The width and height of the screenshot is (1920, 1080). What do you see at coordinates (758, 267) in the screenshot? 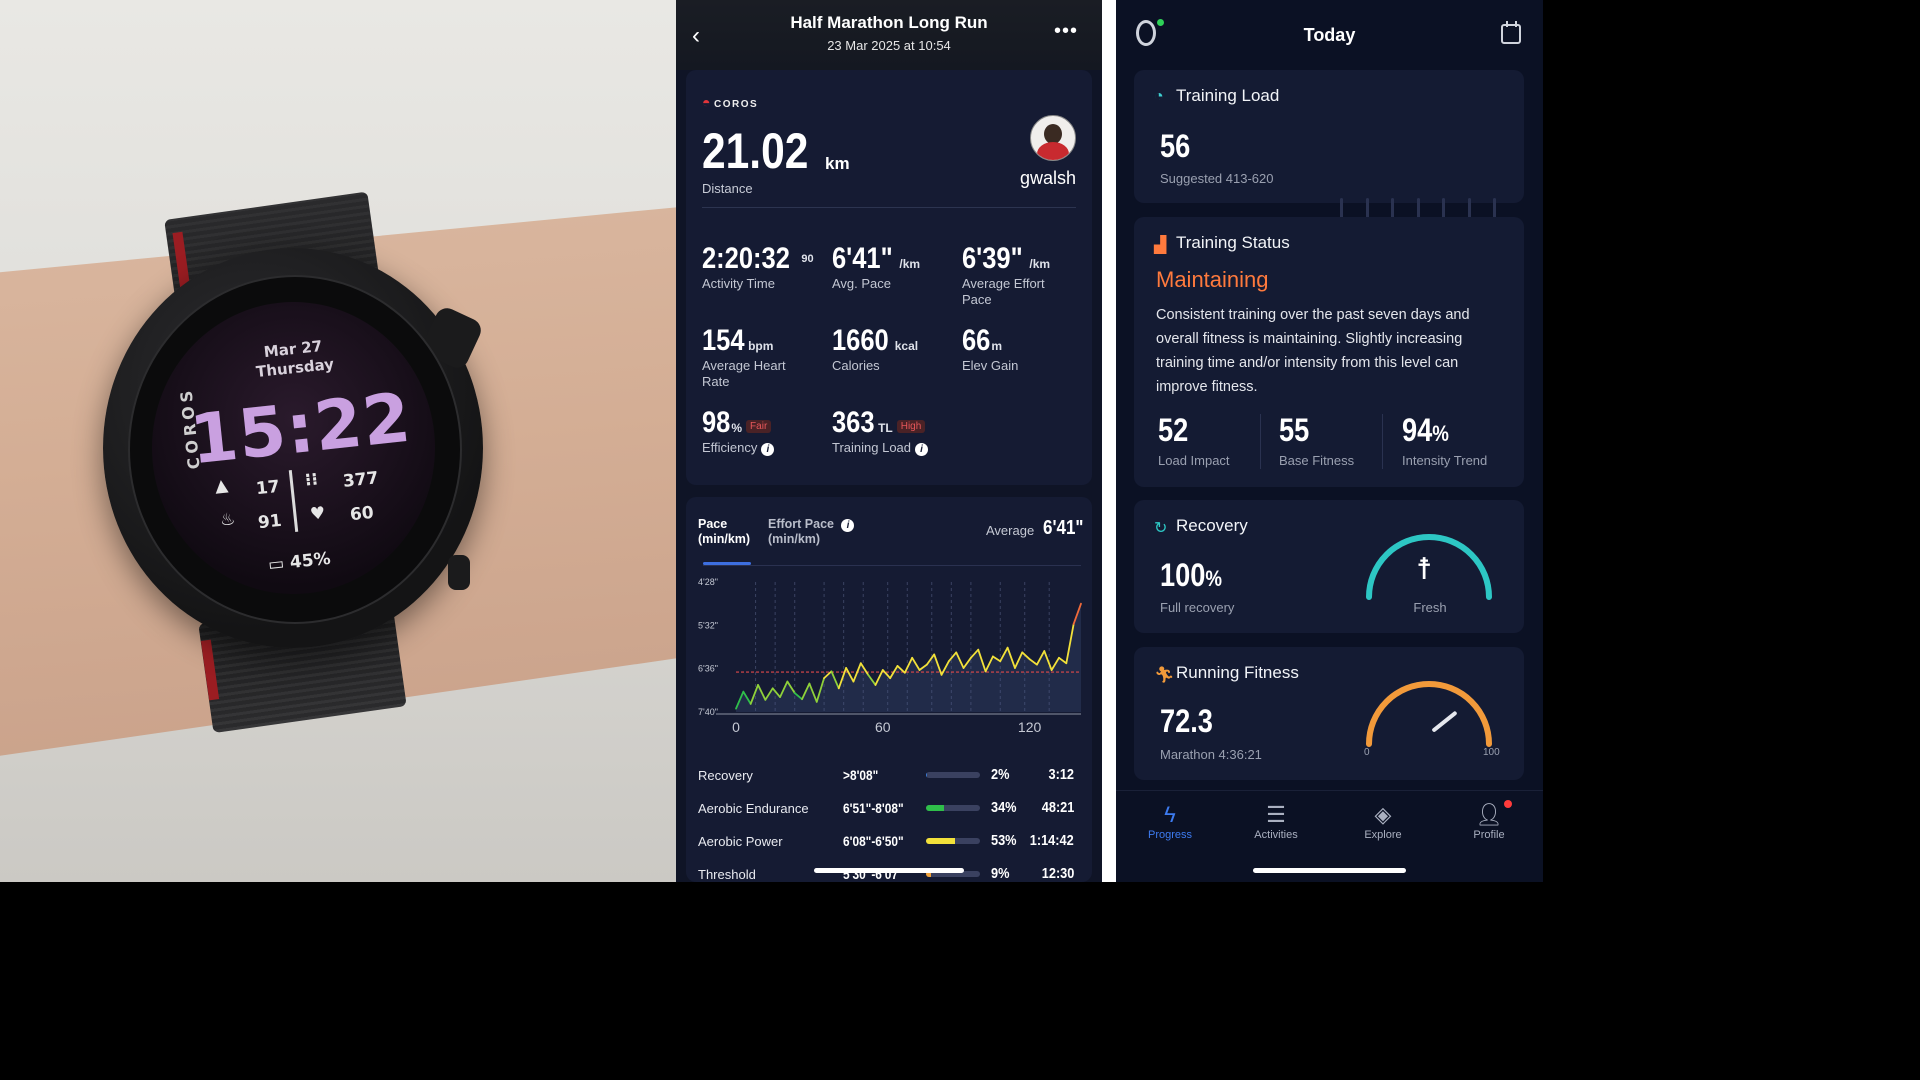
I see `stat-activity-time: 2:20:32 90 Activity Time` at bounding box center [758, 267].